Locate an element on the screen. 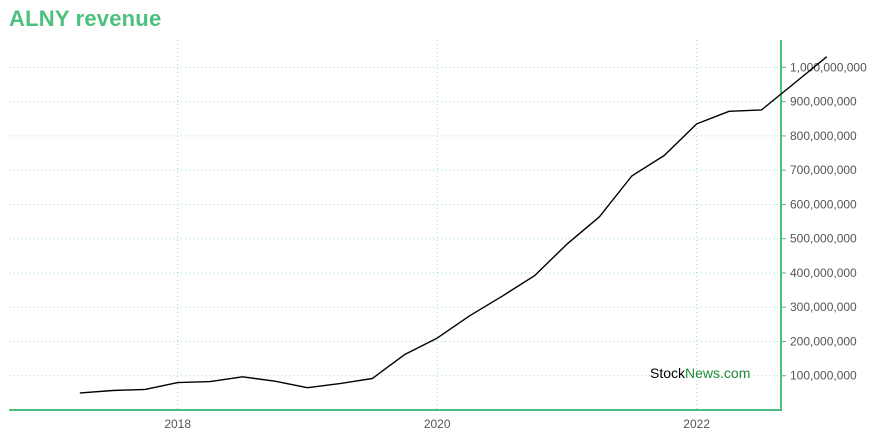 The width and height of the screenshot is (880, 440). stocknews-watermark: StockNews.com is located at coordinates (700, 373).